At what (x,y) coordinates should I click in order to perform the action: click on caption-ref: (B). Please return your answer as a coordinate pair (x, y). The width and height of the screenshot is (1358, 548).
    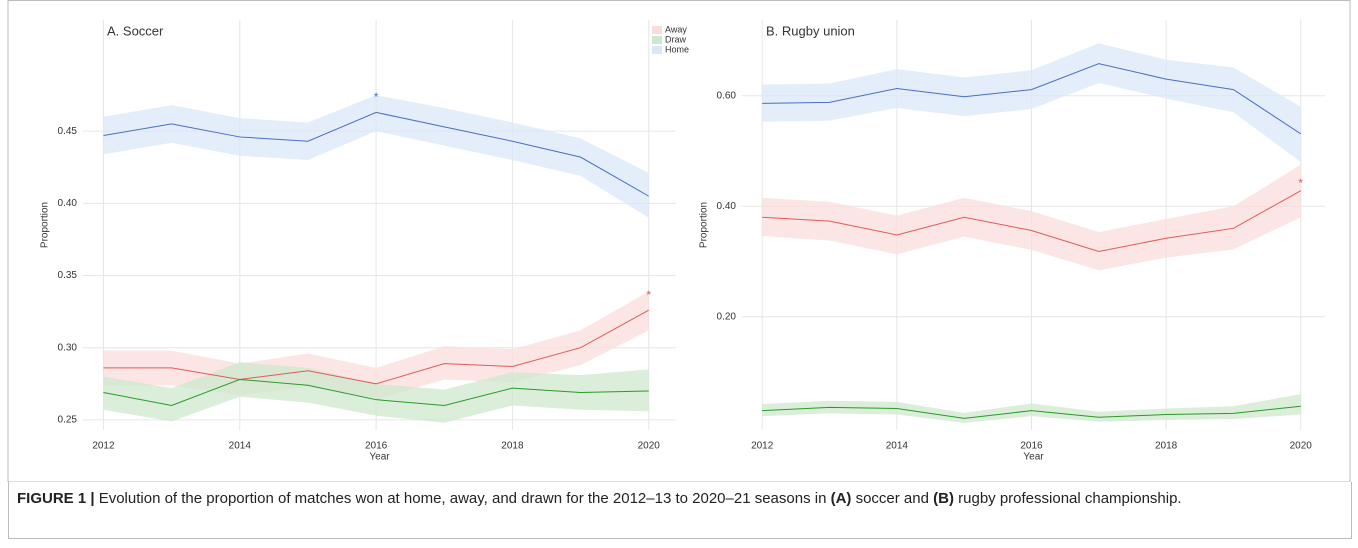
    Looking at the image, I should click on (943, 498).